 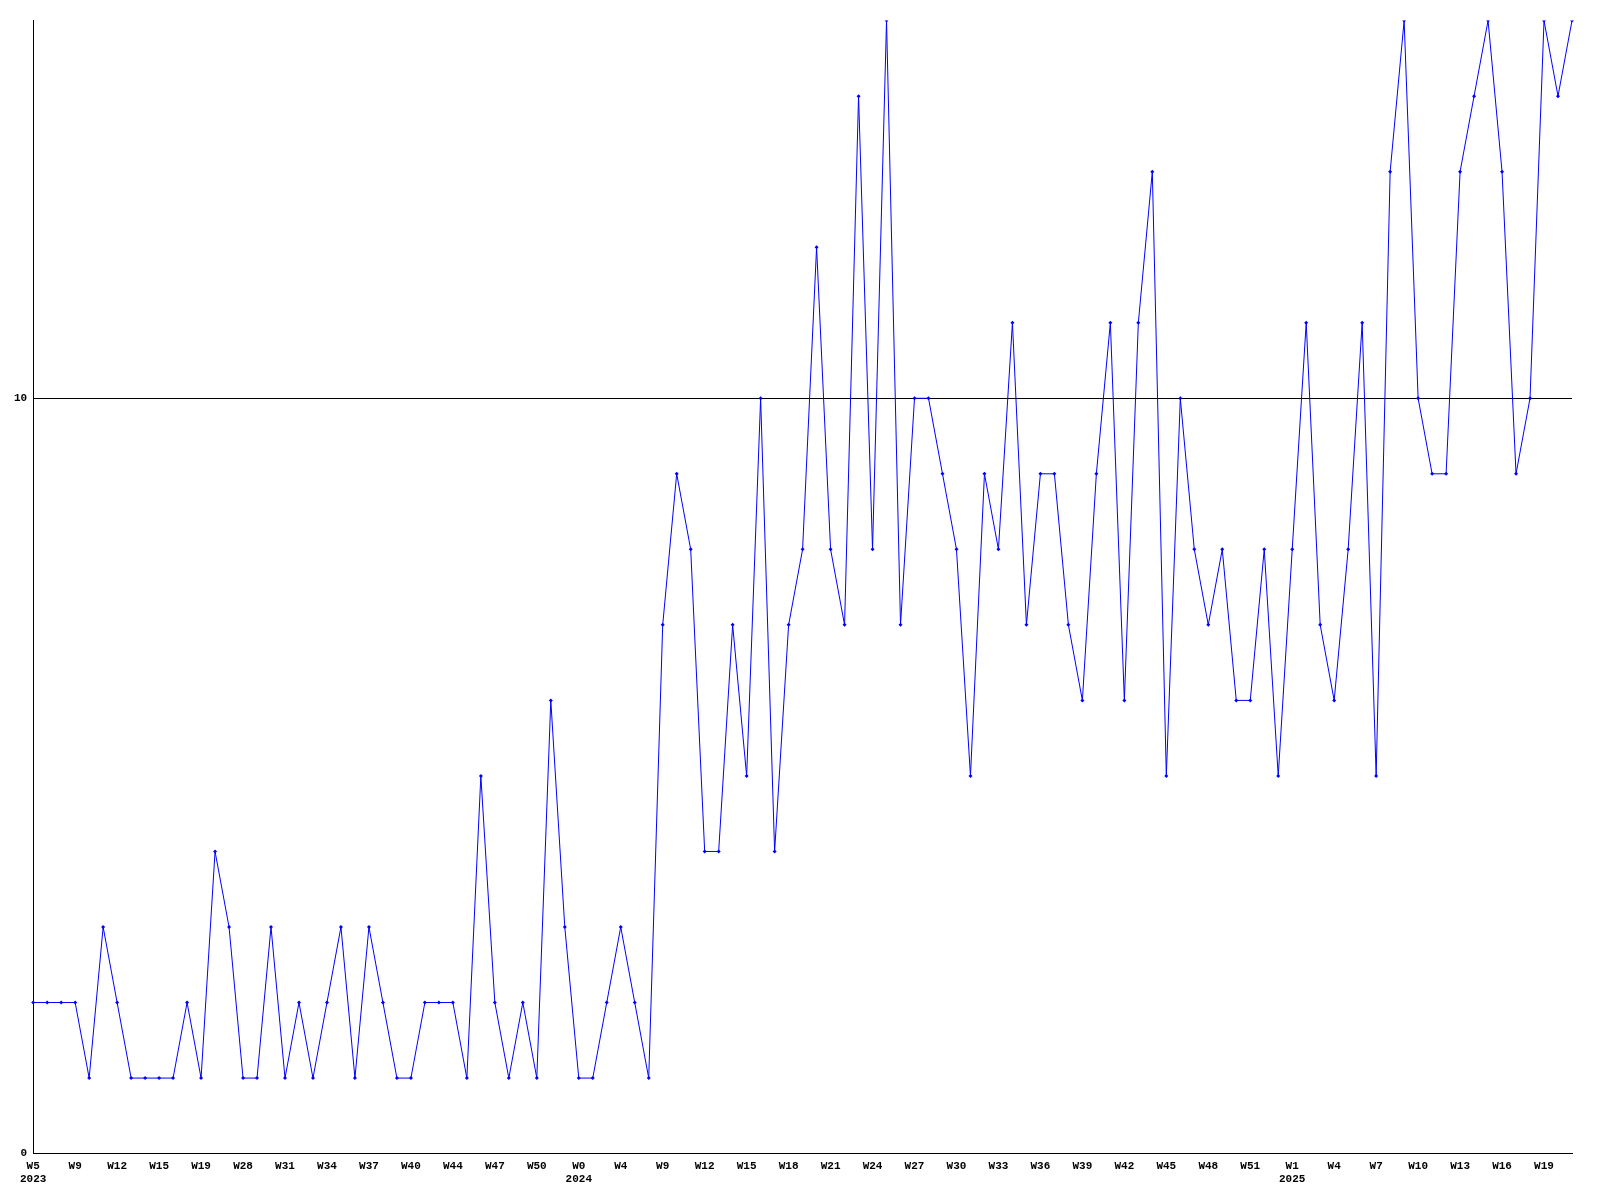 I want to click on x-tick-label: W33, so click(x=998, y=1165).